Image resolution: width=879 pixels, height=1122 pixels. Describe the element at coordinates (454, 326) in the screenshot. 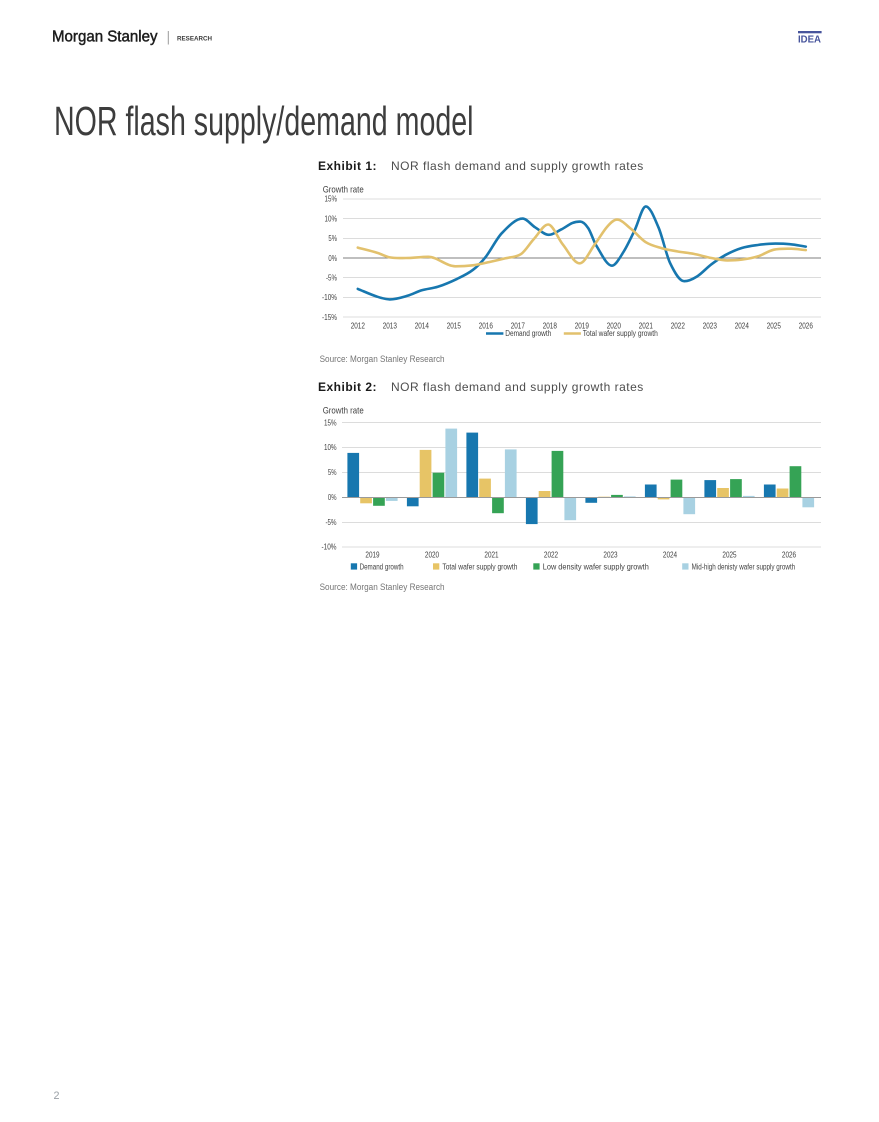

I see `svg-text: 2015` at that location.